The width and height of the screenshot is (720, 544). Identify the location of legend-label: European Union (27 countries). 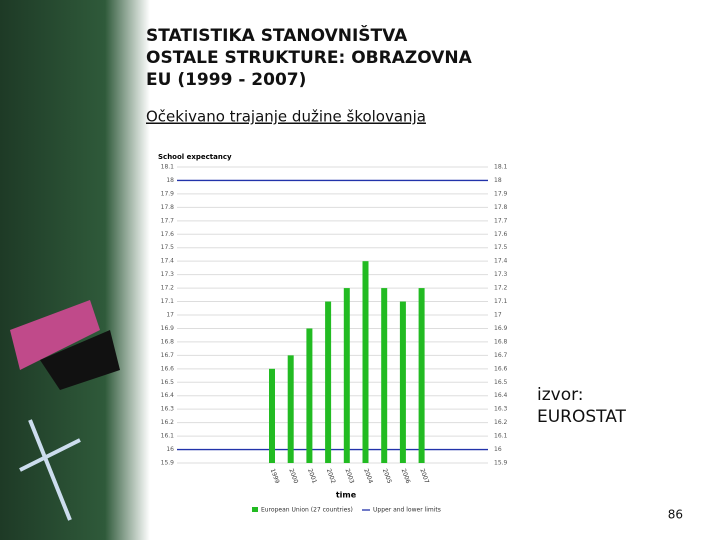
(307, 510).